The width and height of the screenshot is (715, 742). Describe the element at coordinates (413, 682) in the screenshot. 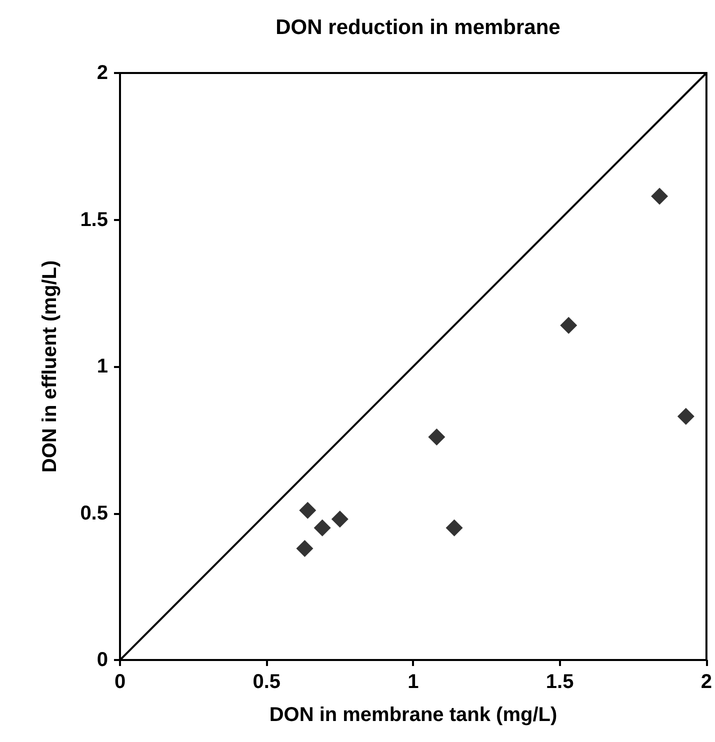

I see `x-tick-label: 1` at that location.